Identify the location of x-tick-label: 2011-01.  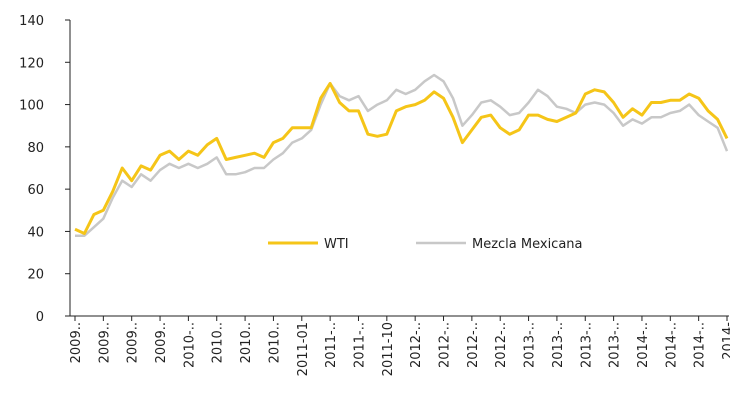
(303, 349).